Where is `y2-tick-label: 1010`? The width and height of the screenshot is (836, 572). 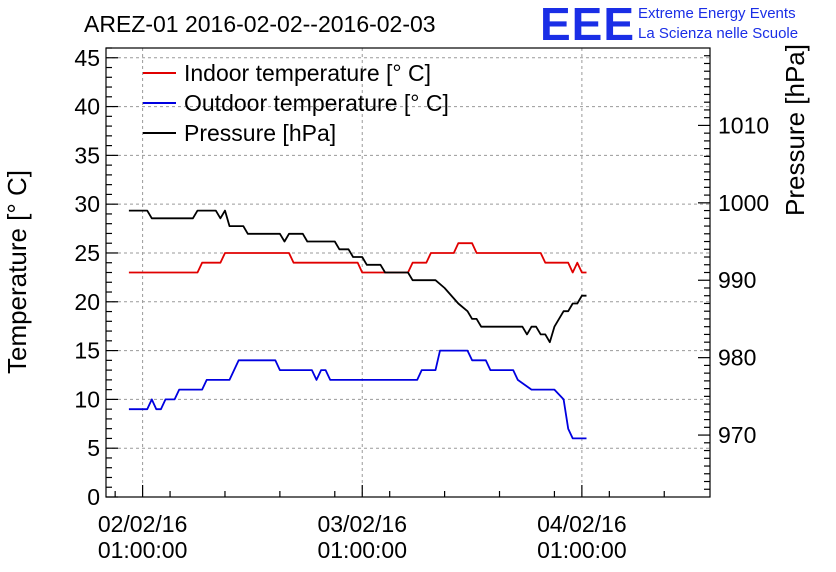
y2-tick-label: 1010 is located at coordinates (743, 125).